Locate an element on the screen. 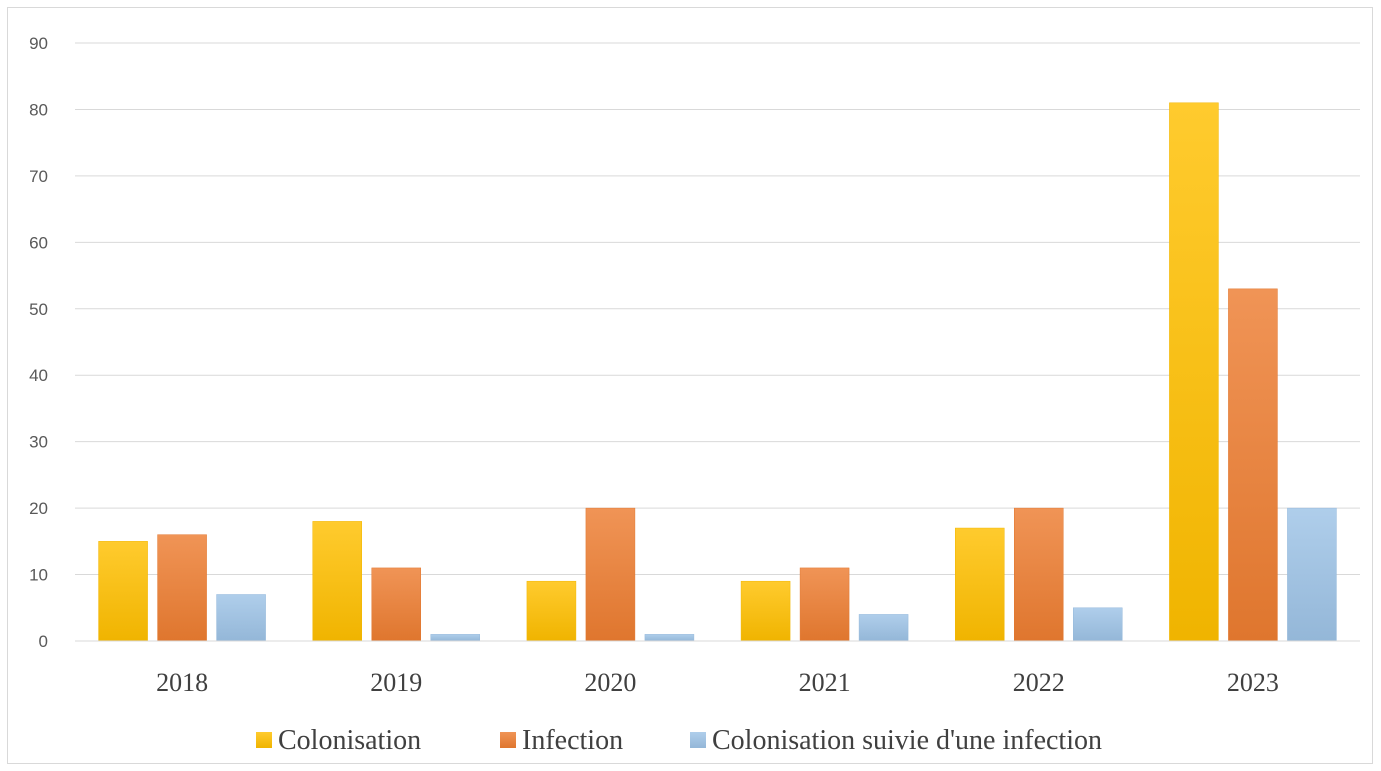 This screenshot has height=771, width=1381. bar-colonisation-suivie-d-une-infection-2020 is located at coordinates (669, 638).